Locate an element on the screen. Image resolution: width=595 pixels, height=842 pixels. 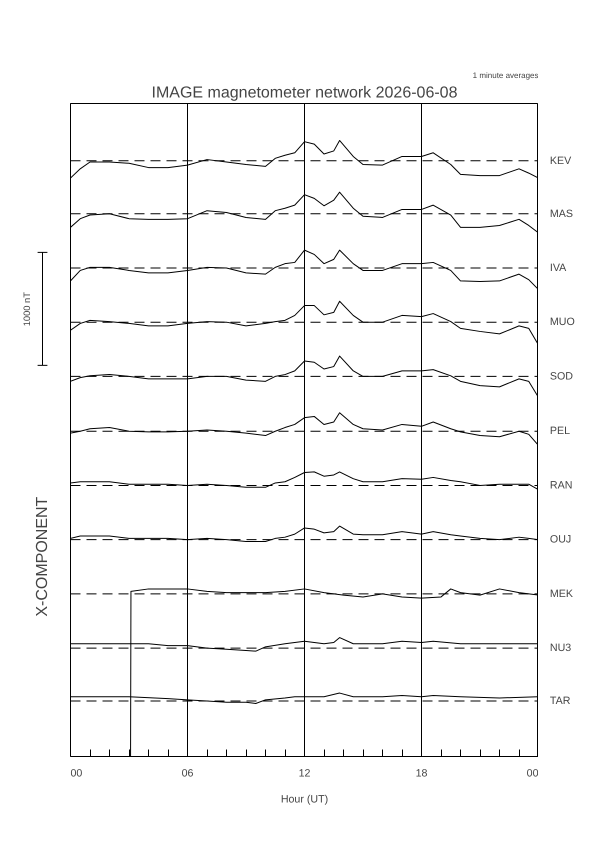
ref-line-label: IVA is located at coordinates (559, 268).